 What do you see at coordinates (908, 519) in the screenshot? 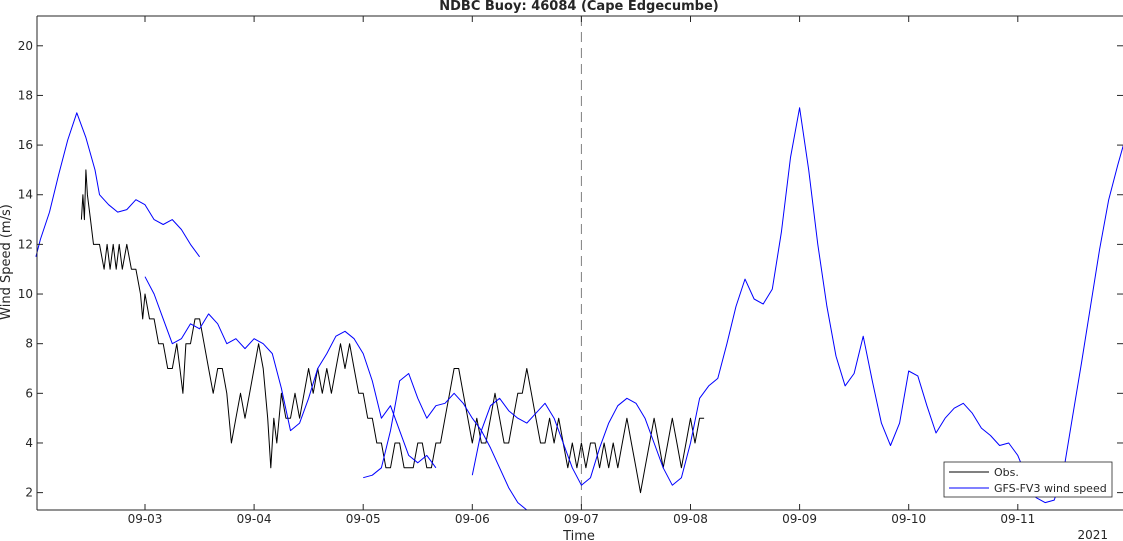
I see `x-tick-label: 09-10` at bounding box center [908, 519].